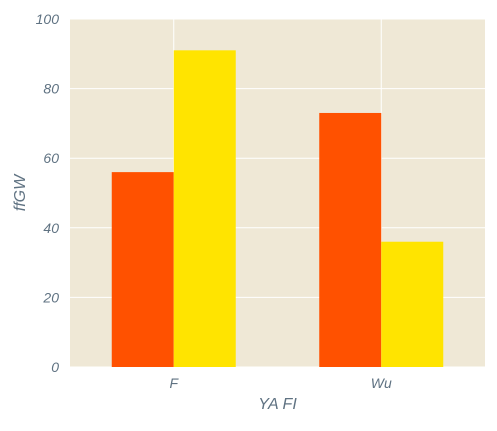  Describe the element at coordinates (350, 240) in the screenshot. I see `bar-wu-left` at that location.